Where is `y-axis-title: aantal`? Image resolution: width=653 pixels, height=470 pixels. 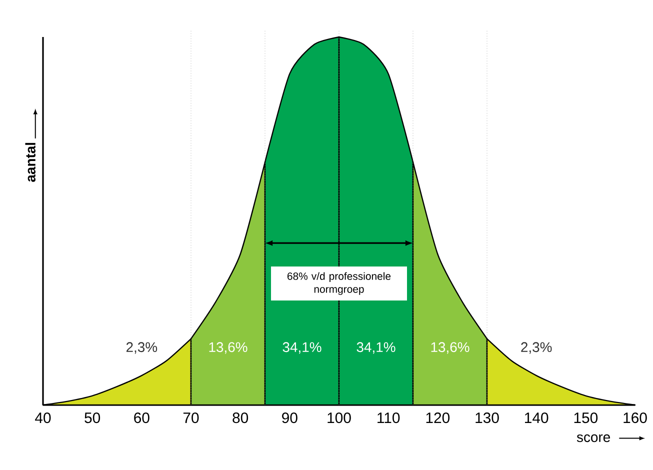 y-axis-title: aantal is located at coordinates (30, 162).